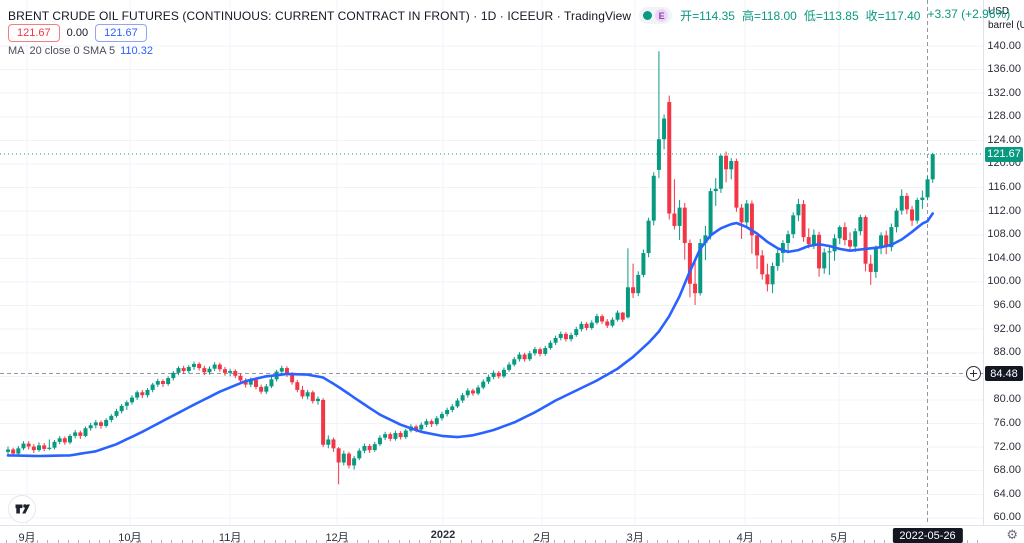 The height and width of the screenshot is (543, 1024). I want to click on time-axis-label: 12月, so click(337, 537).